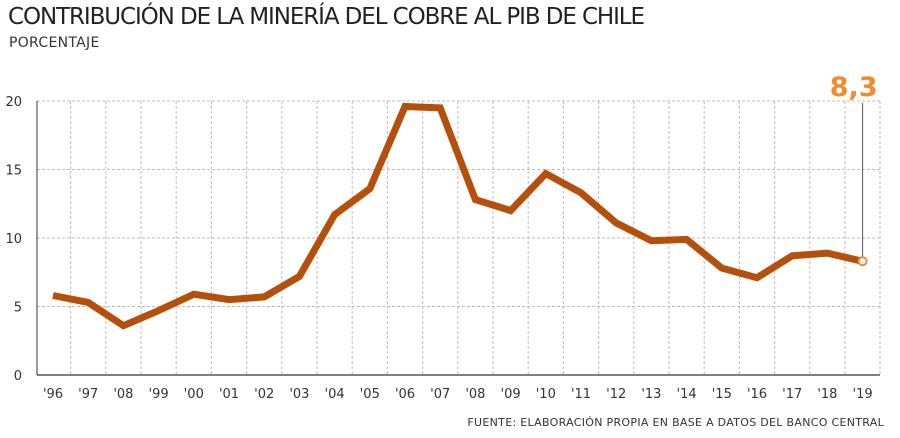  I want to click on highlight-point, so click(862, 261).